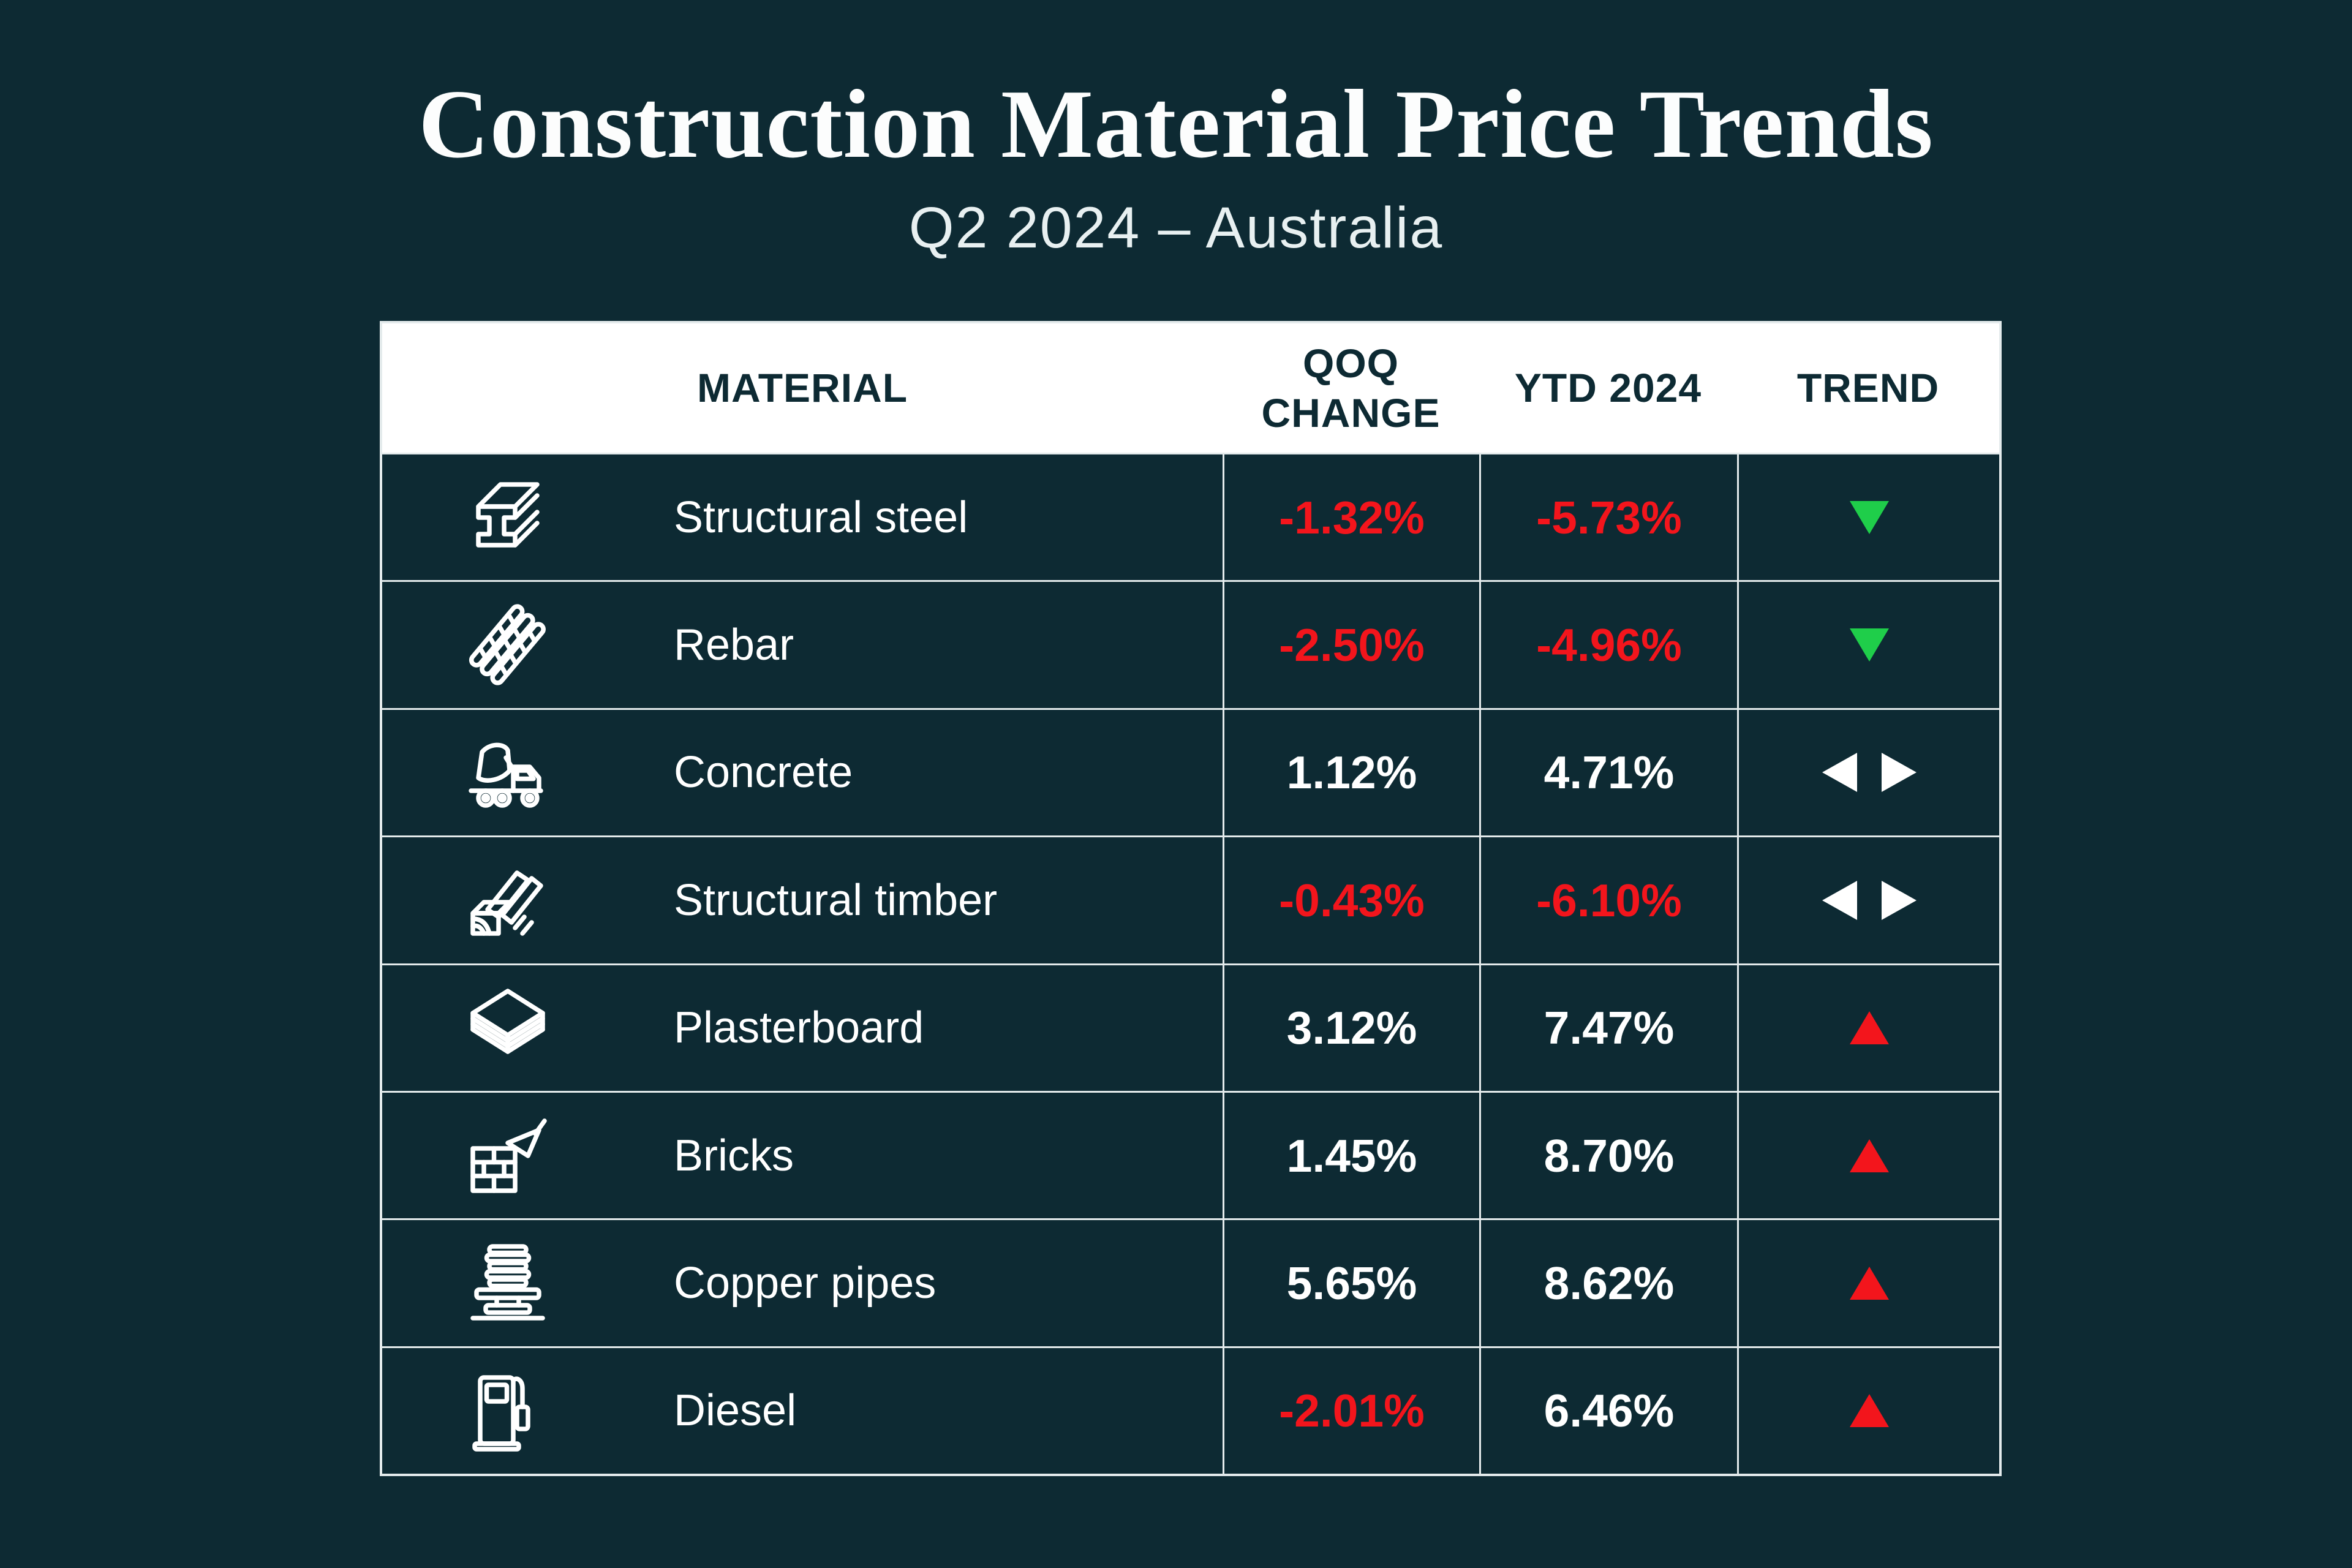 The width and height of the screenshot is (2352, 1568). I want to click on material-cell: Bricks, so click(802, 1156).